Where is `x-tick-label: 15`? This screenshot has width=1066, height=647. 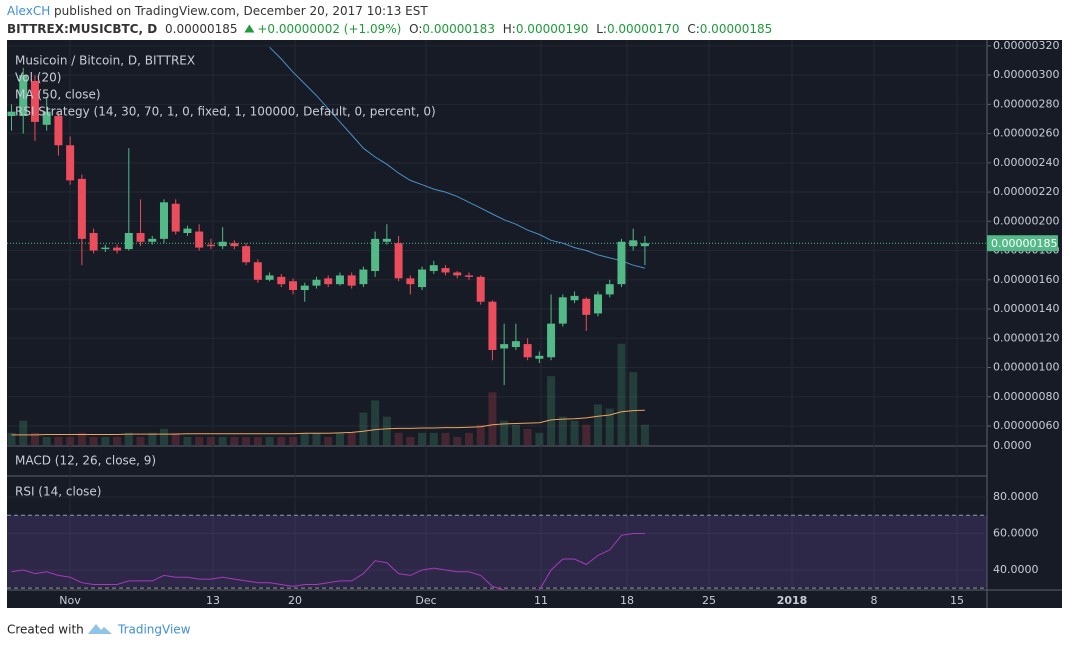 x-tick-label: 15 is located at coordinates (957, 600).